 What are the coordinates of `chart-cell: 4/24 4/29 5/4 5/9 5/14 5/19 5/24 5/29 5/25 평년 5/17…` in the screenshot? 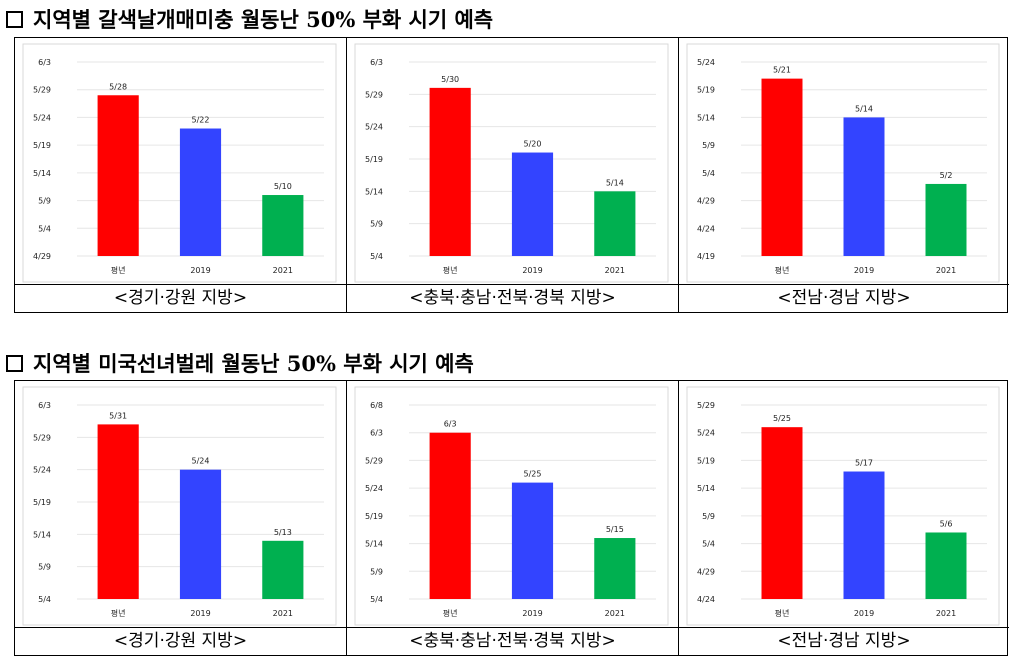 It's located at (843, 518).